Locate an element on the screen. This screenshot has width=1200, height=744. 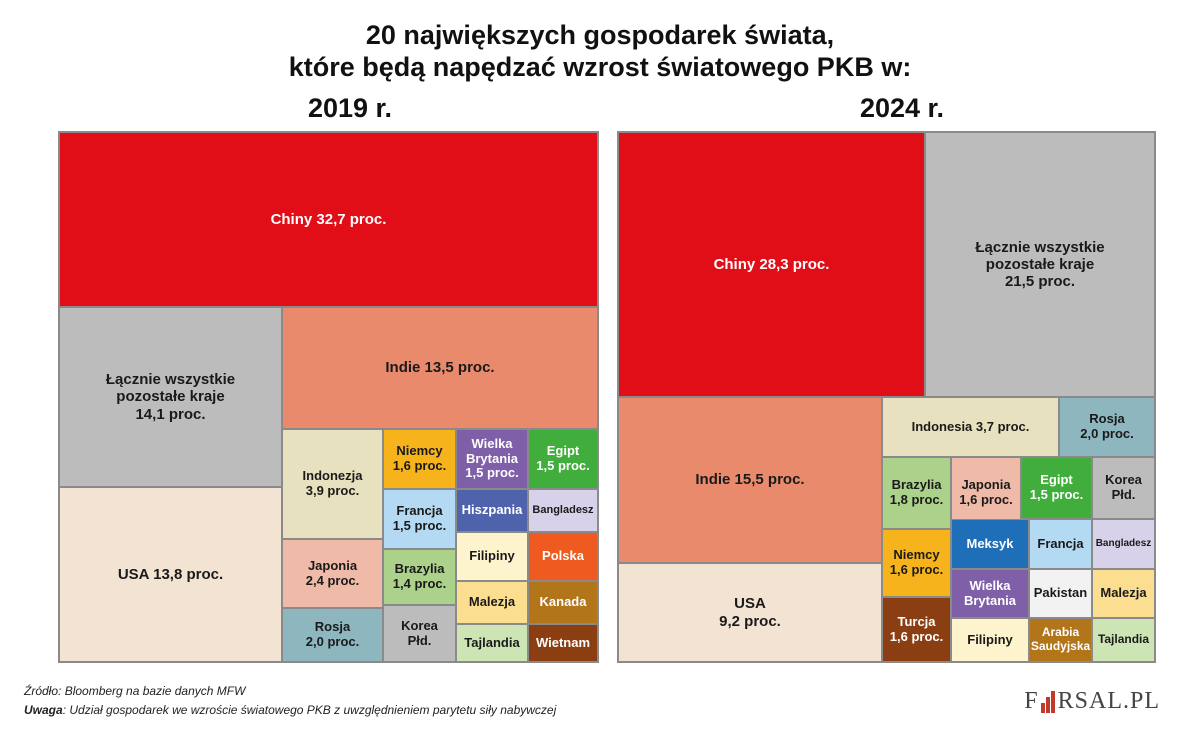
tile-2019-malezja: Malezja is located at coordinates (492, 602).